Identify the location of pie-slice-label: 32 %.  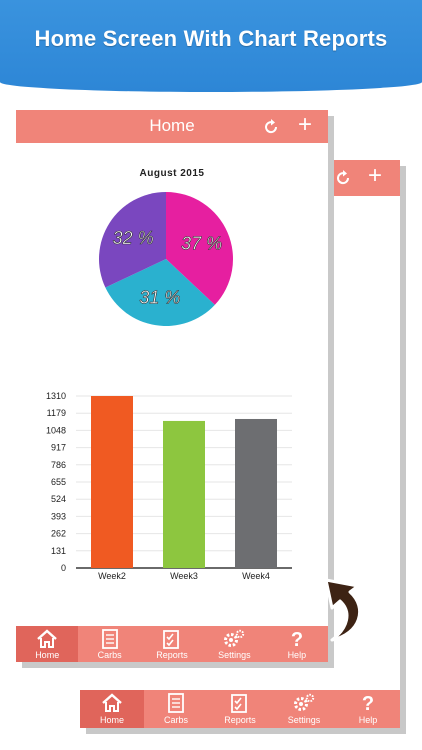
(133, 238).